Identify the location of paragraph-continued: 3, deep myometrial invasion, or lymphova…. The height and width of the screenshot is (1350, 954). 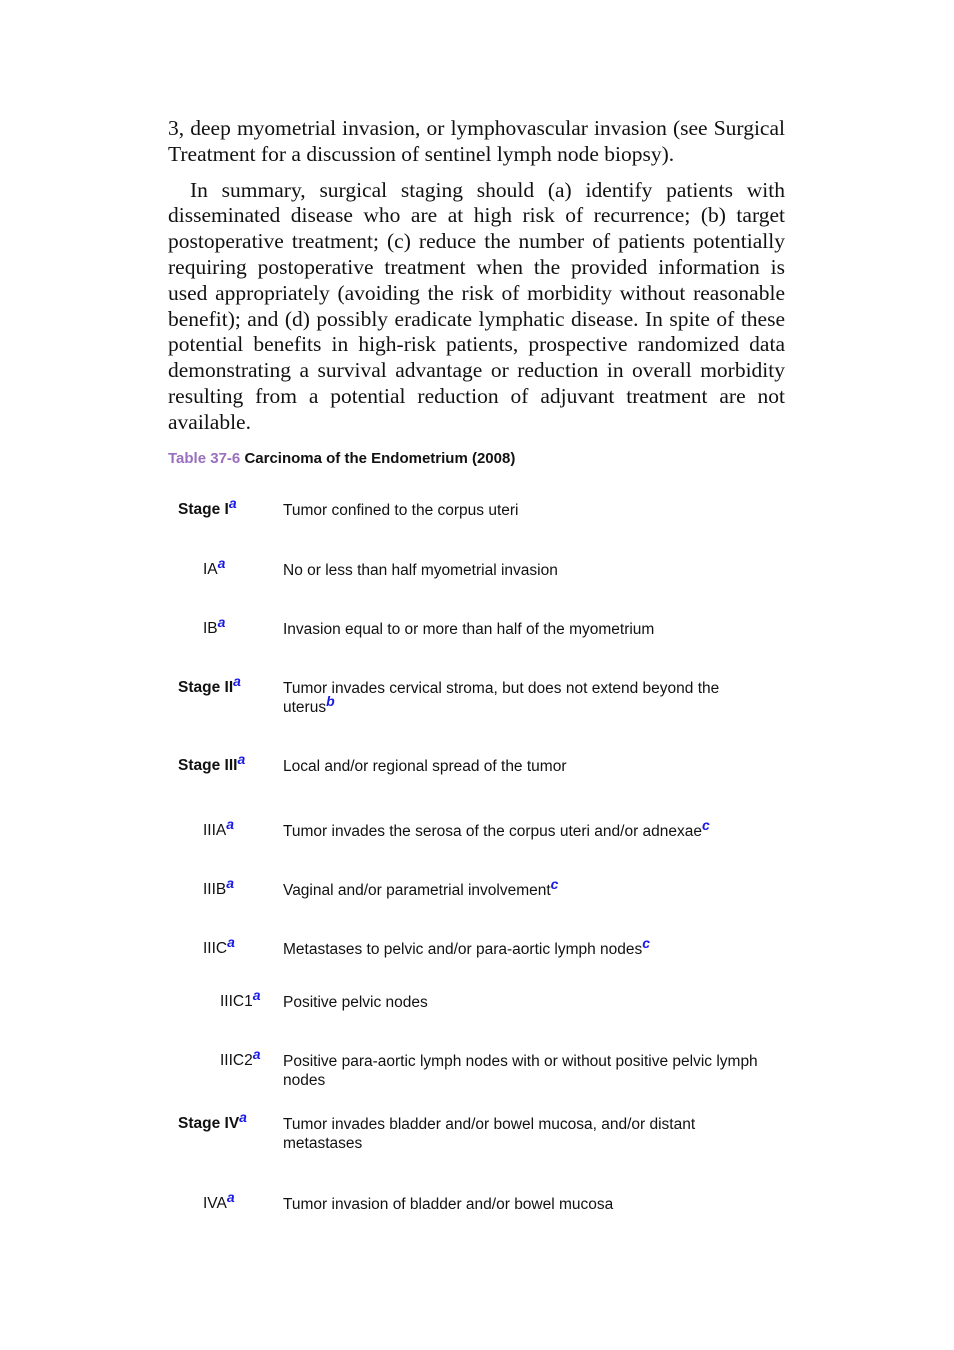
(476, 141).